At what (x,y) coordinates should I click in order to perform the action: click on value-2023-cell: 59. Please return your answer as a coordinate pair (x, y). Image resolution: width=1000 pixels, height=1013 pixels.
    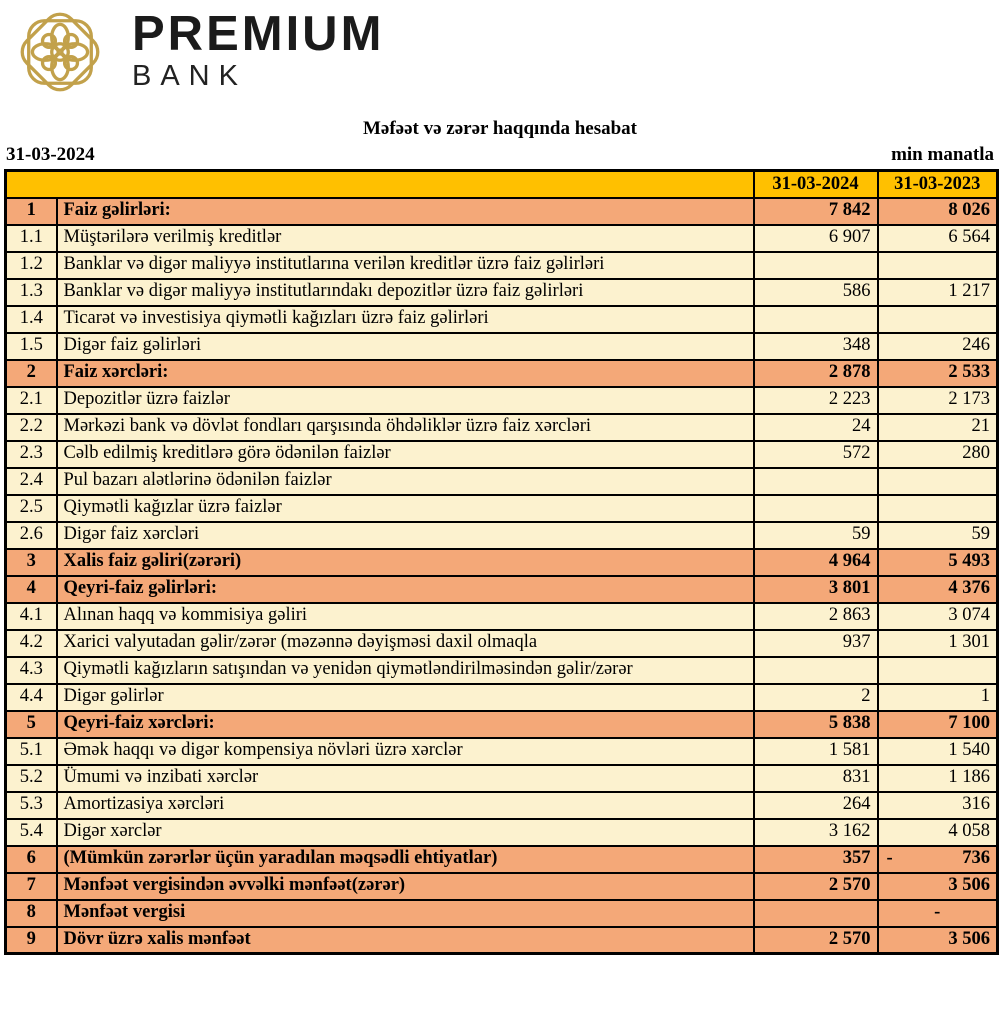
    Looking at the image, I should click on (937, 535).